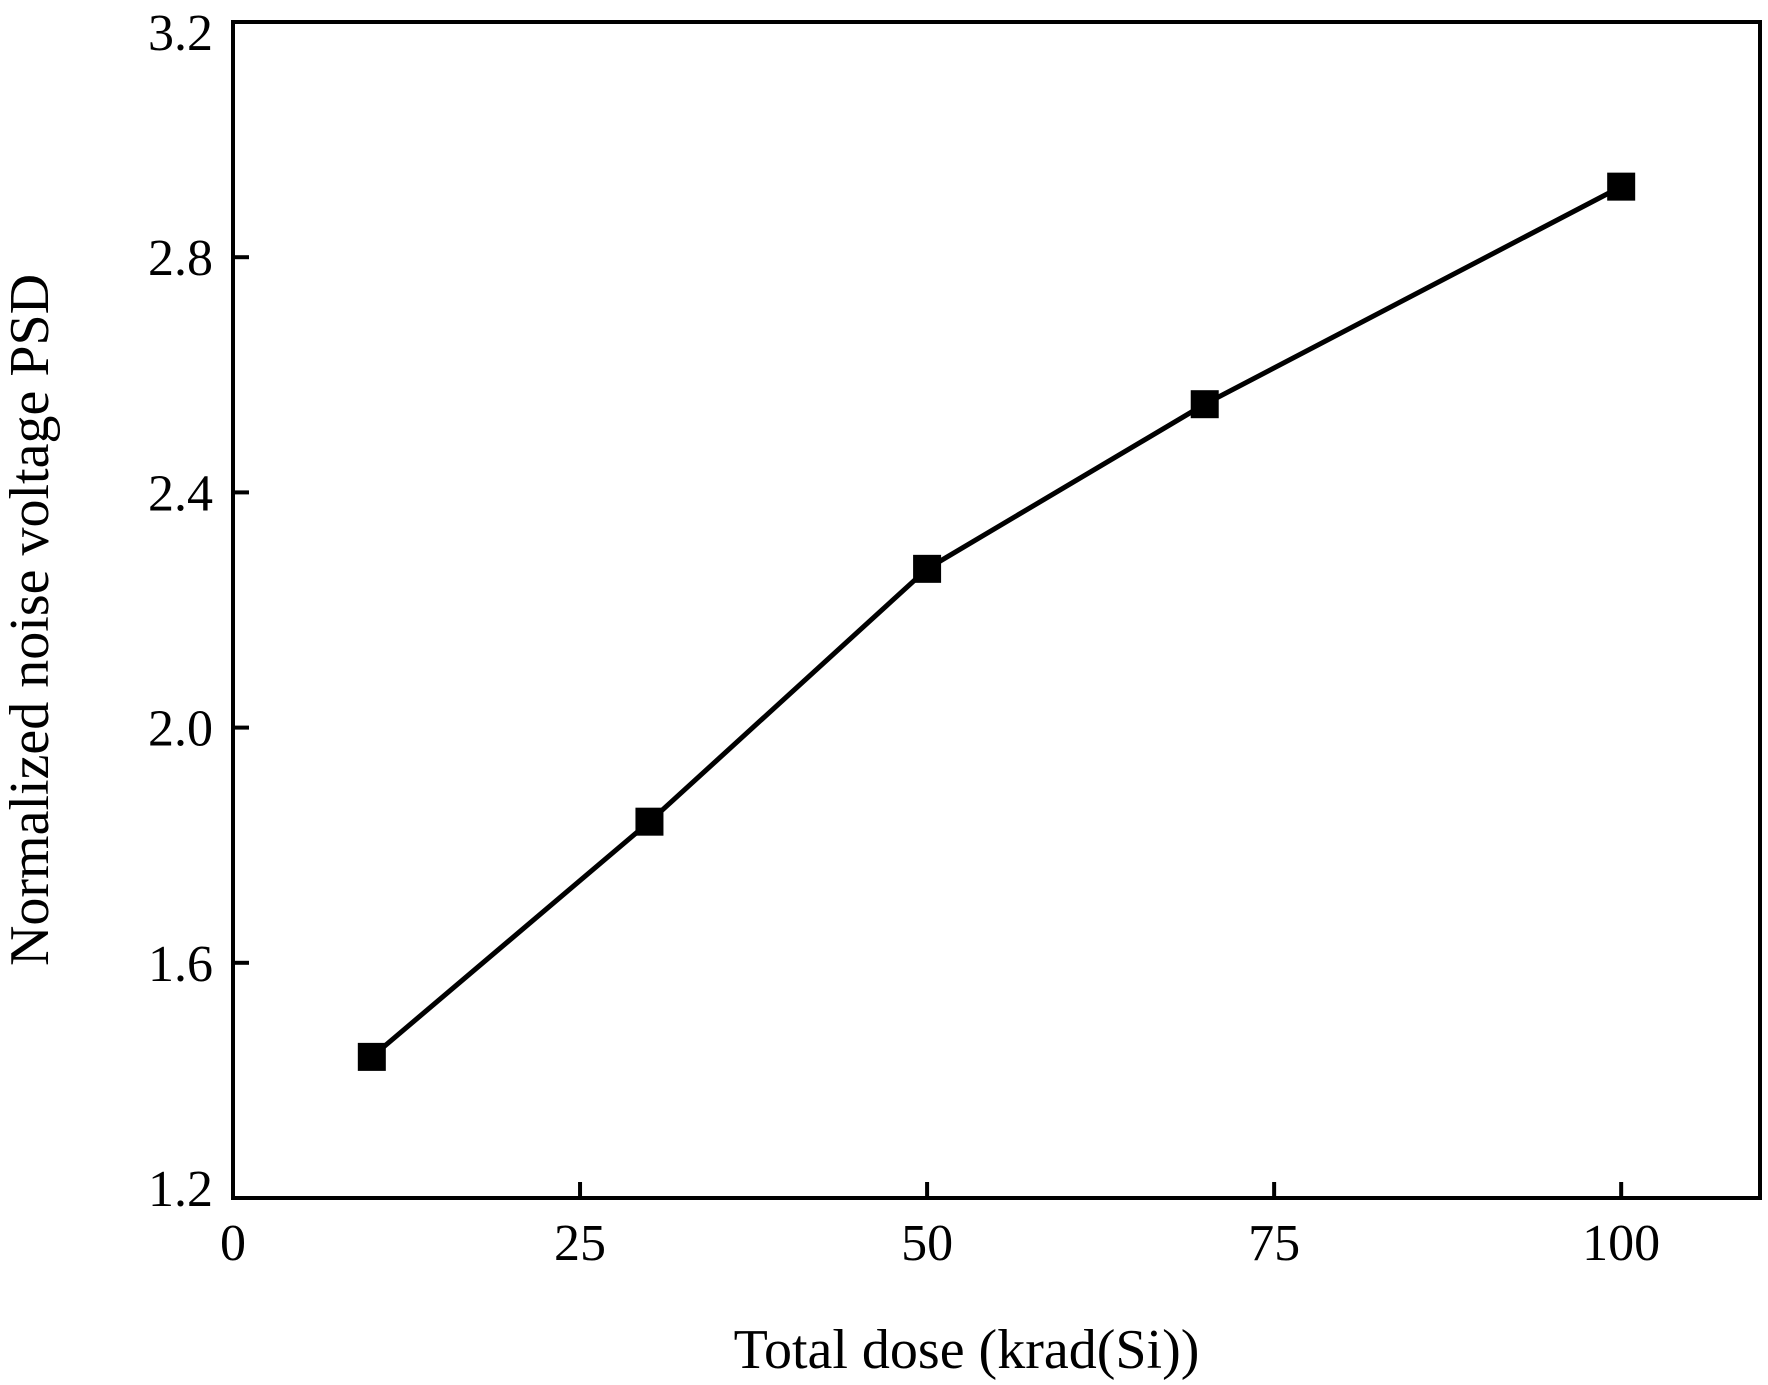 The image size is (1768, 1385). Describe the element at coordinates (180, 33) in the screenshot. I see `y-tick-label: 3.2` at that location.